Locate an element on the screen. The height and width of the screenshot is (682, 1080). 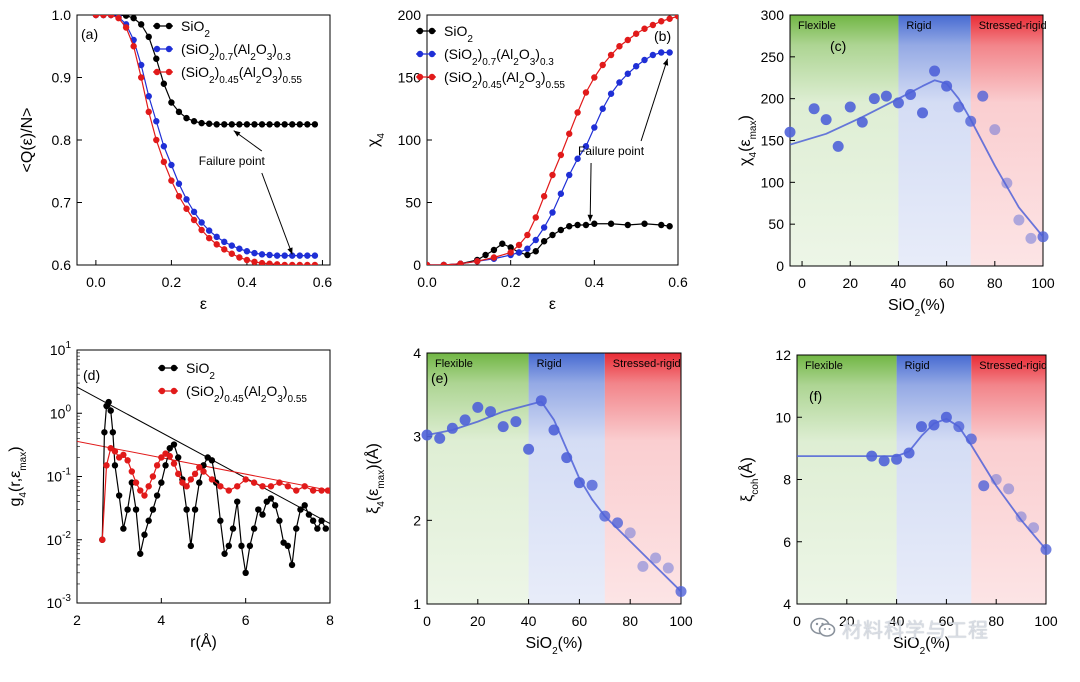
panel-label: (c) is located at coordinates (838, 46).